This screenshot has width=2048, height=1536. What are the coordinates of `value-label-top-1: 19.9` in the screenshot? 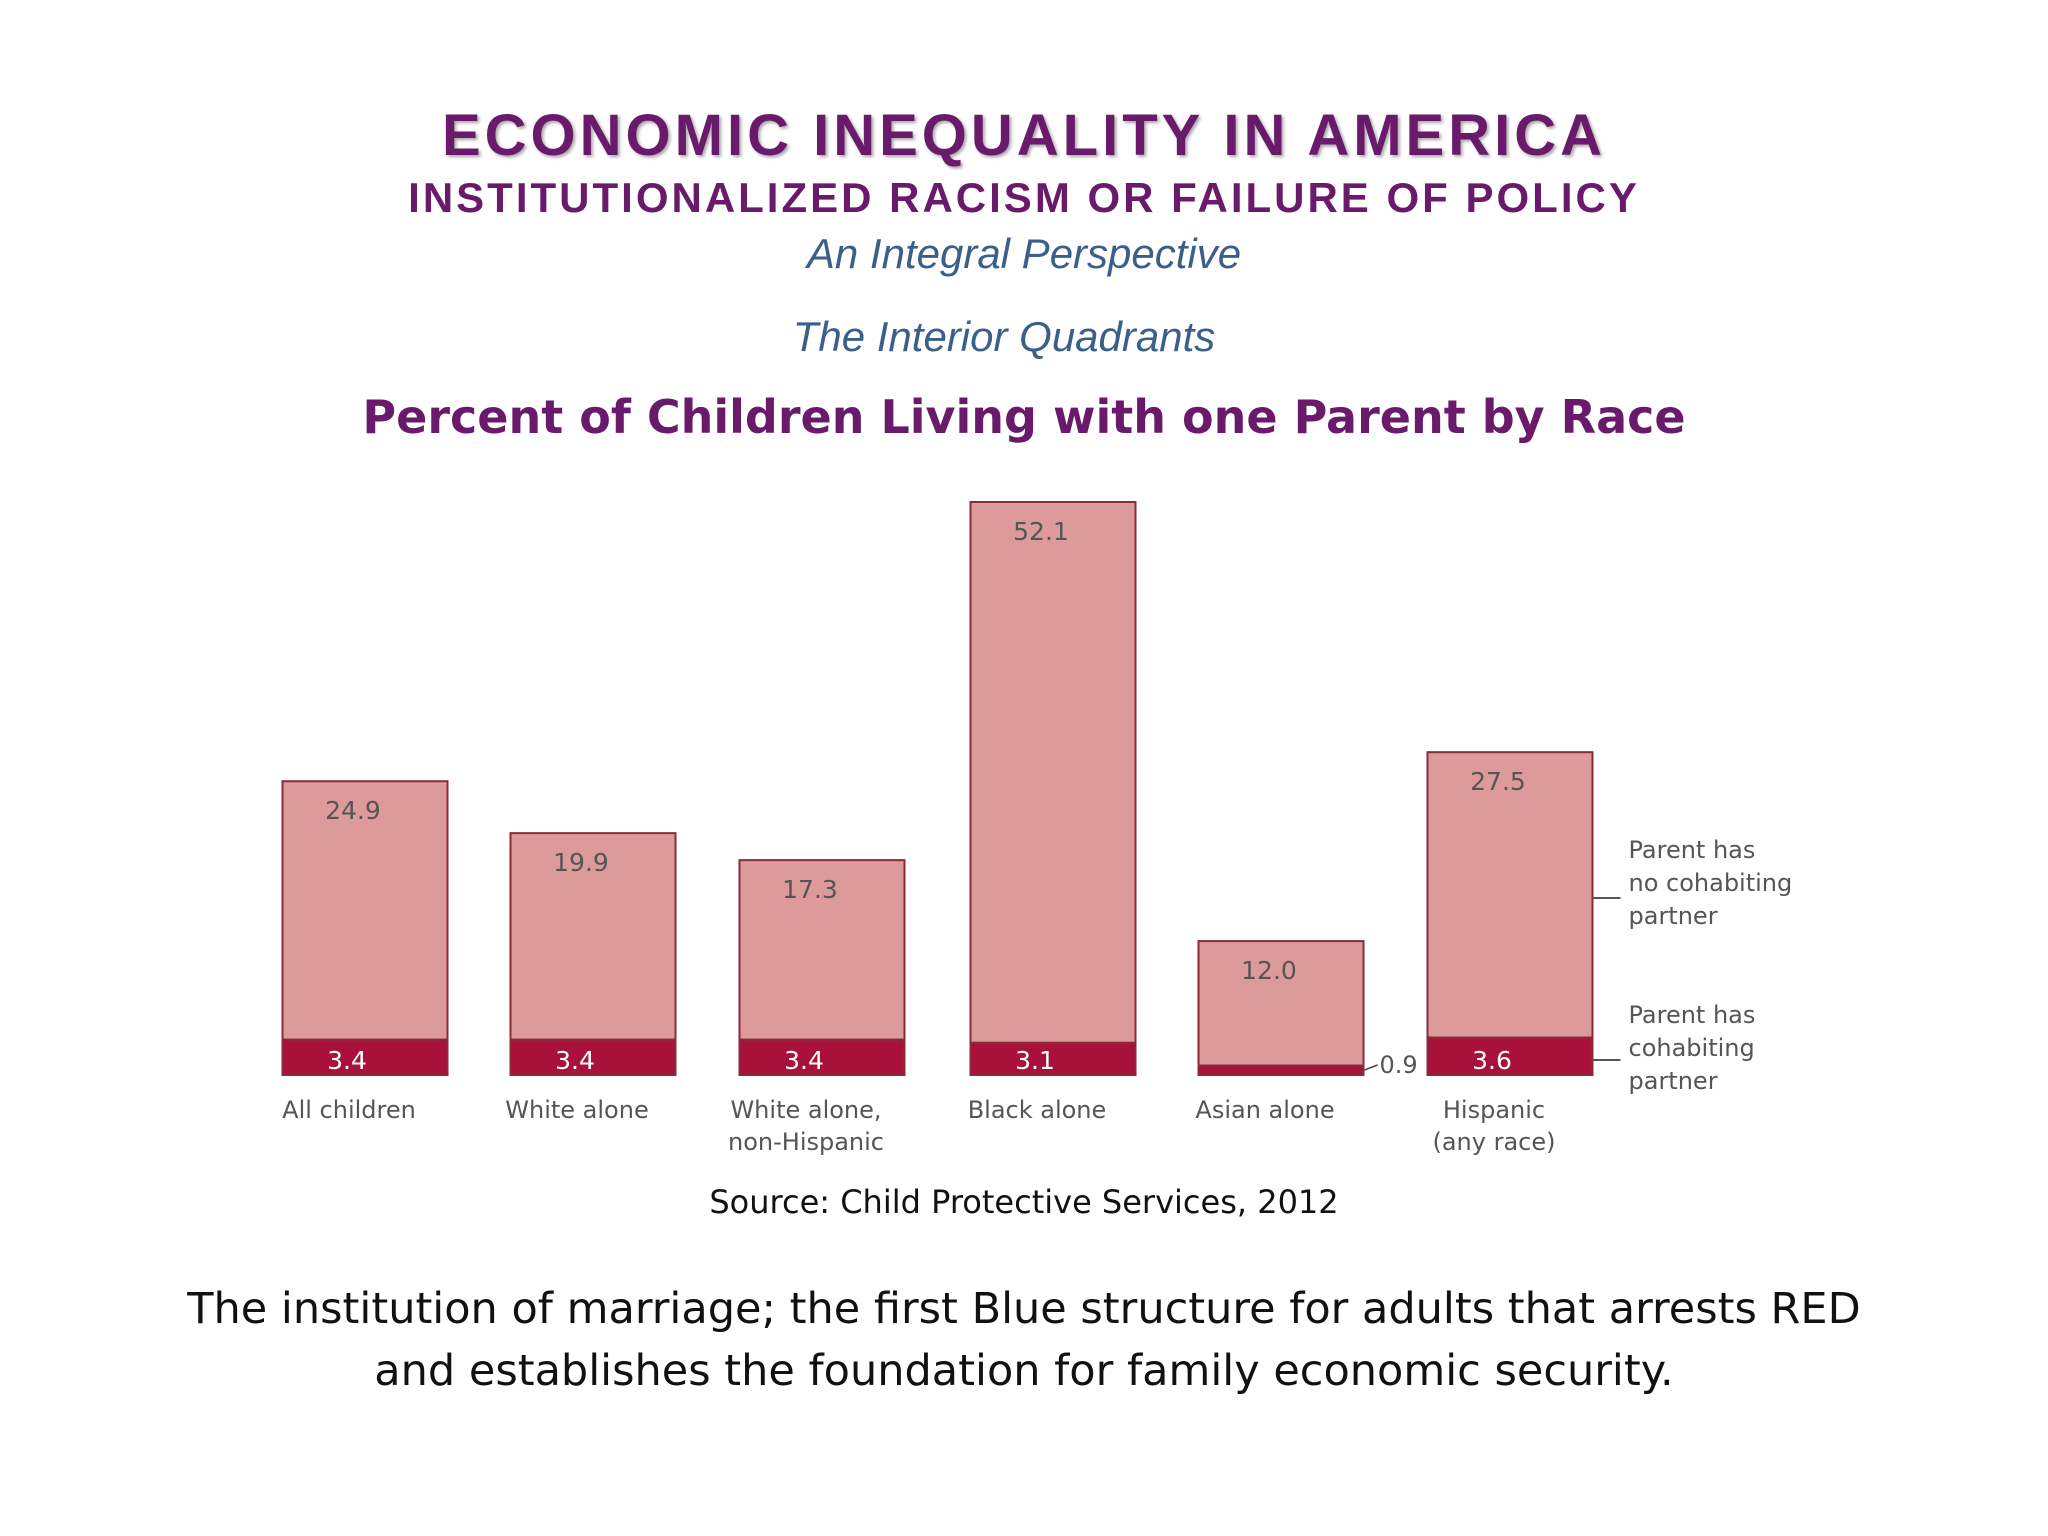 It's located at (581, 862).